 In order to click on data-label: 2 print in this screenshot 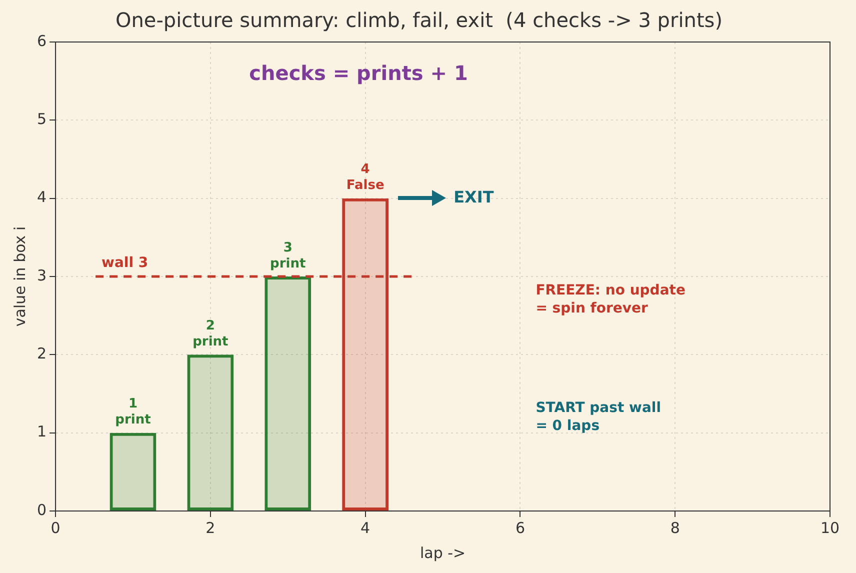, I will do `click(210, 334)`.